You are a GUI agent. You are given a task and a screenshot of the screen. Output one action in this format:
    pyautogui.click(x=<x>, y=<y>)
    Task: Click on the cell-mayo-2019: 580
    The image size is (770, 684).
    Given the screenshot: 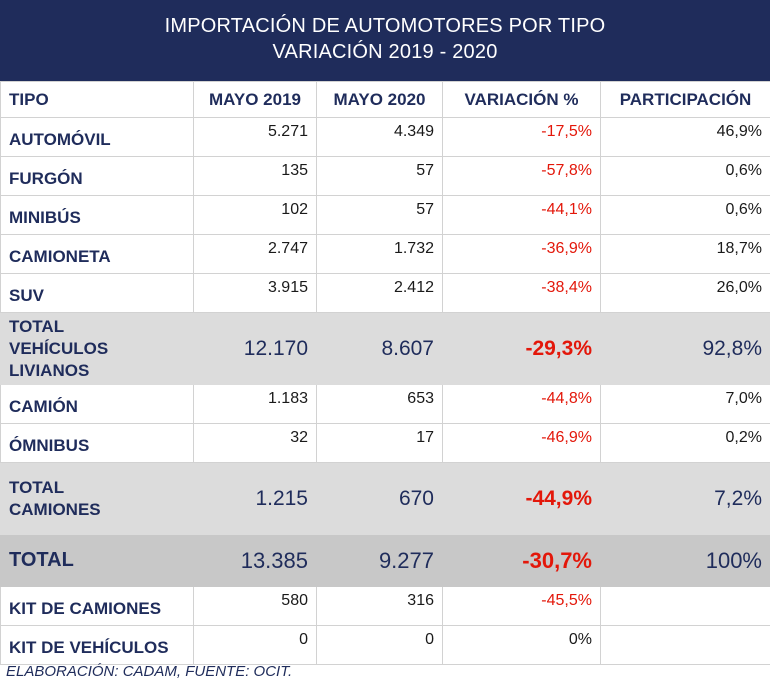 What is the action you would take?
    pyautogui.click(x=255, y=606)
    